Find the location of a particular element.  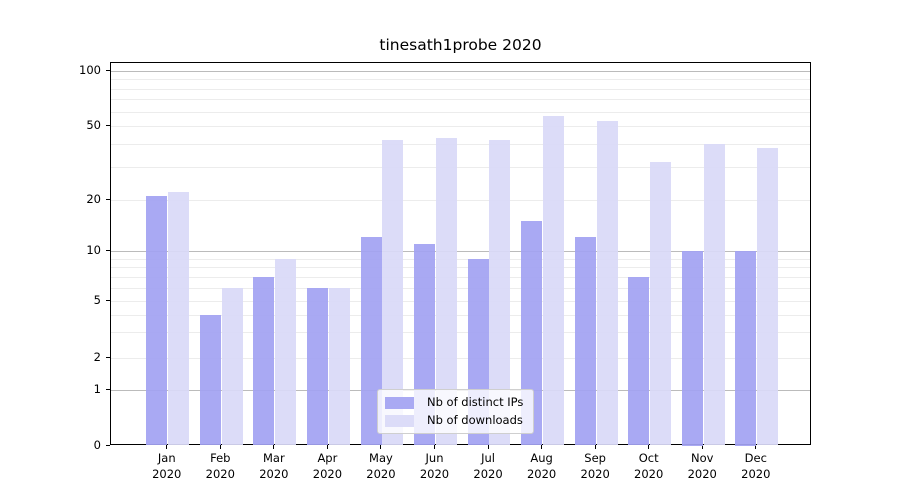

x-tick-label-month: Apr is located at coordinates (327, 458).